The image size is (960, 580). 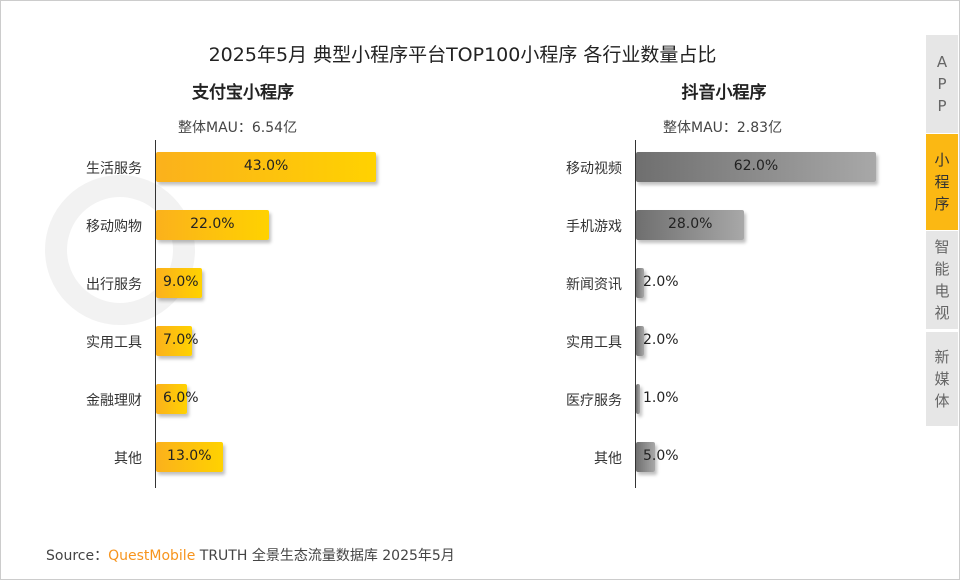 I want to click on tab-label: A P P, so click(x=942, y=84).